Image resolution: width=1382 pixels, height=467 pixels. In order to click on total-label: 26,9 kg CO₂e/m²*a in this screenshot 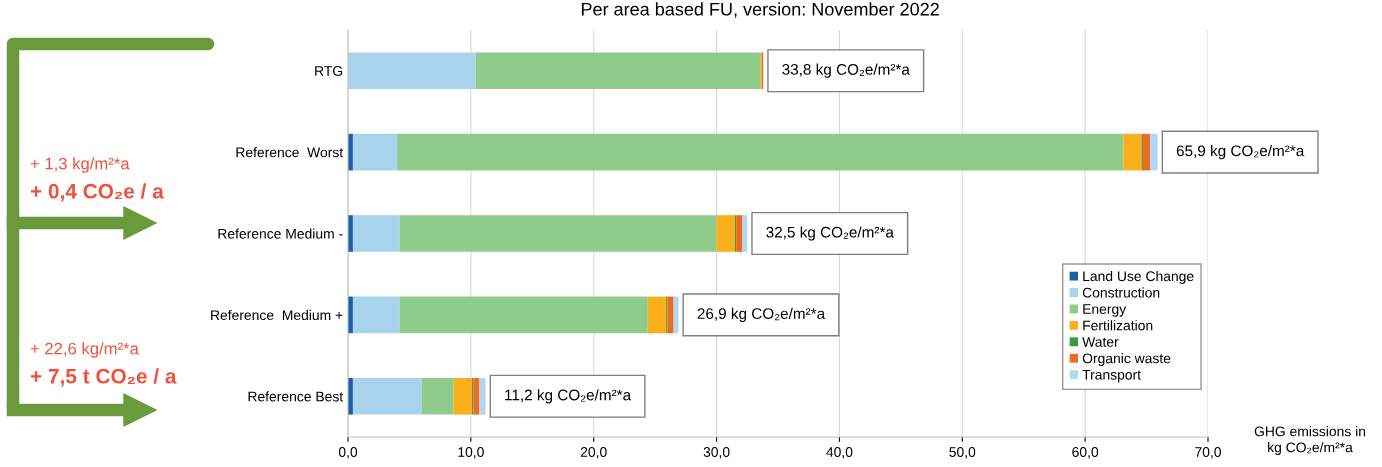, I will do `click(761, 315)`.